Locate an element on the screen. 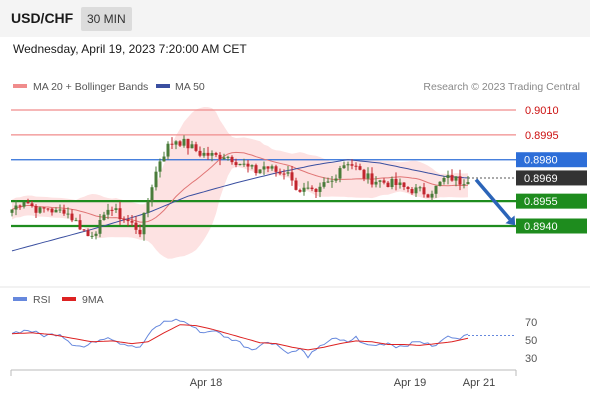 This screenshot has height=400, width=590. ma9-legend-swatch is located at coordinates (69, 299).